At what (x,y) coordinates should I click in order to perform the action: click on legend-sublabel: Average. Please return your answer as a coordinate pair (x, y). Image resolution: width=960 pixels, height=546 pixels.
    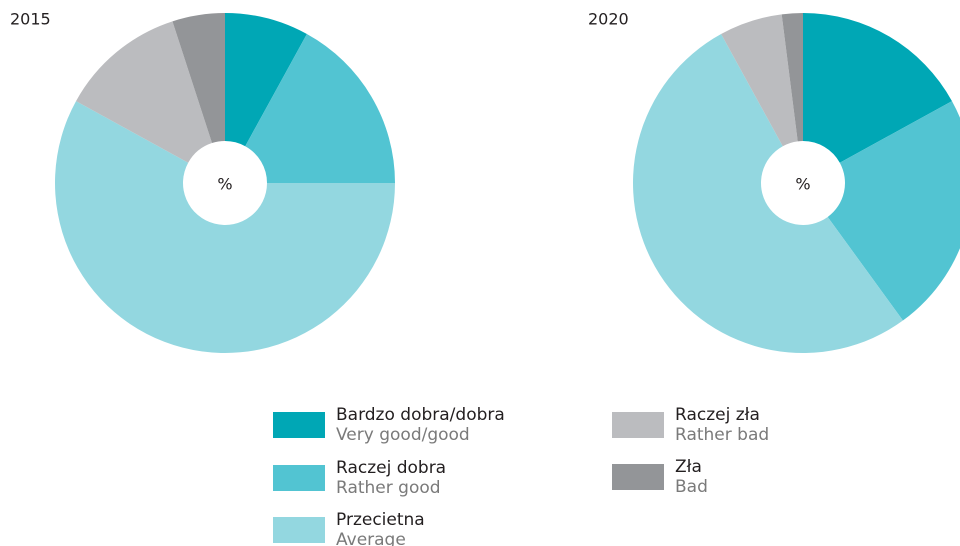
    Looking at the image, I should click on (371, 538).